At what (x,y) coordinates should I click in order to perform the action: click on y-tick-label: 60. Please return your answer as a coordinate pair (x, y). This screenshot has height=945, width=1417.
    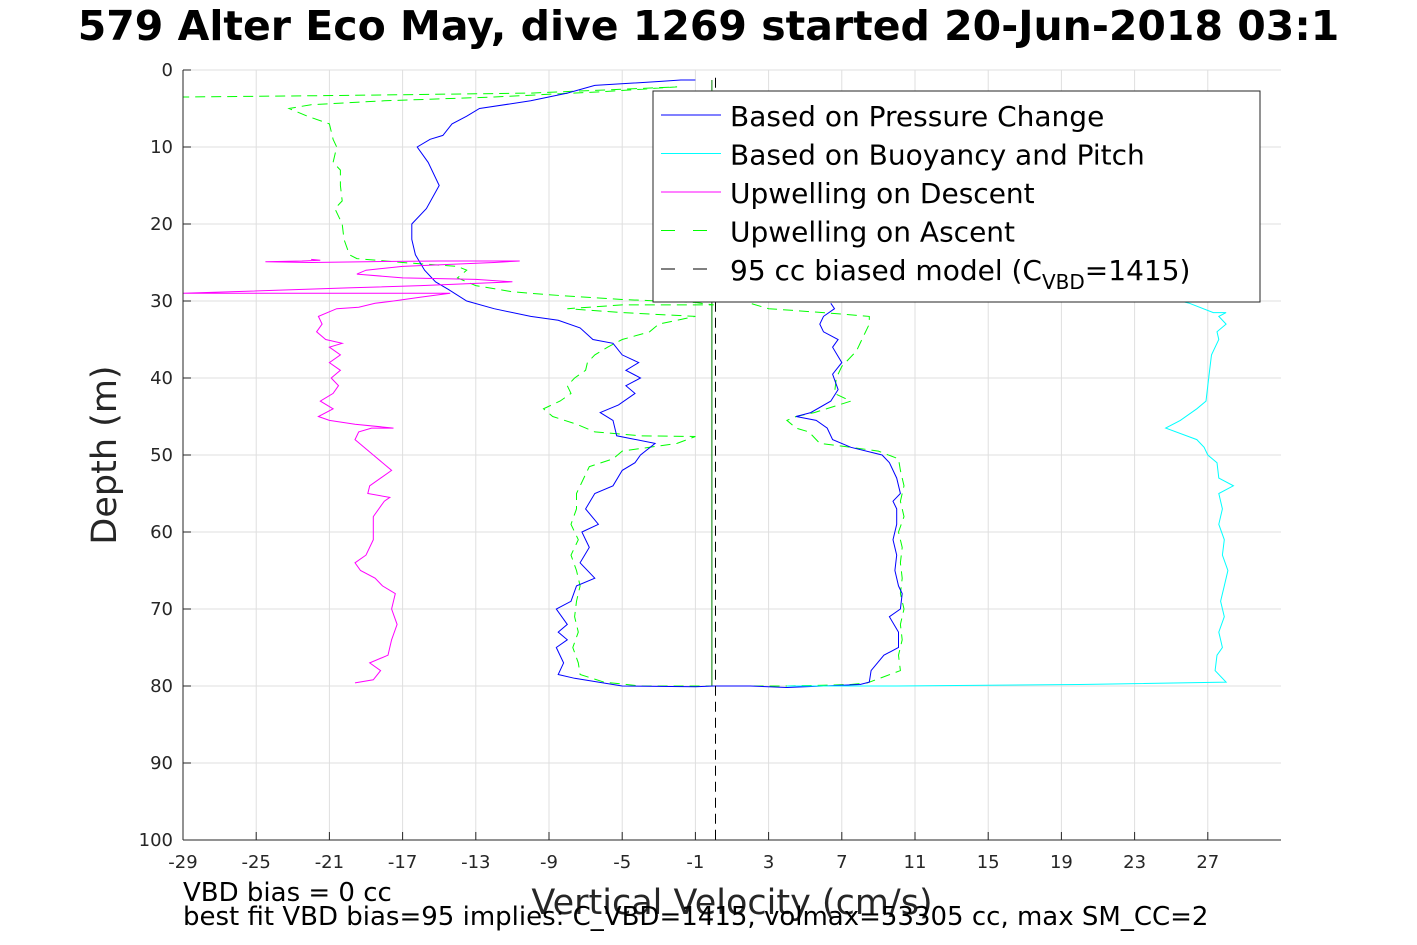
    Looking at the image, I should click on (161, 532).